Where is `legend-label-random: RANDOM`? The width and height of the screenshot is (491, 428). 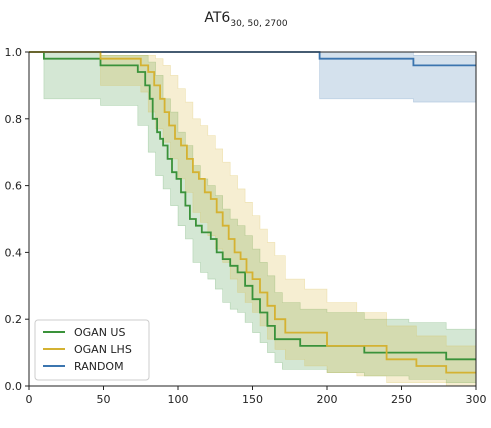 legend-label-random: RANDOM is located at coordinates (99, 366).